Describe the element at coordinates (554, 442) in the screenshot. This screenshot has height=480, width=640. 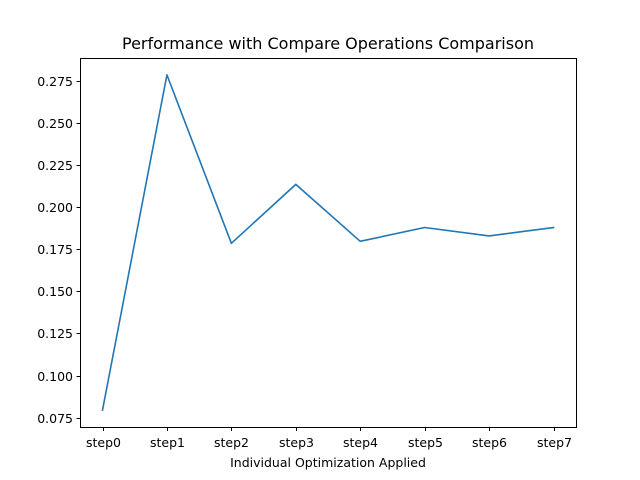
I see `x-tick-label: step7` at that location.